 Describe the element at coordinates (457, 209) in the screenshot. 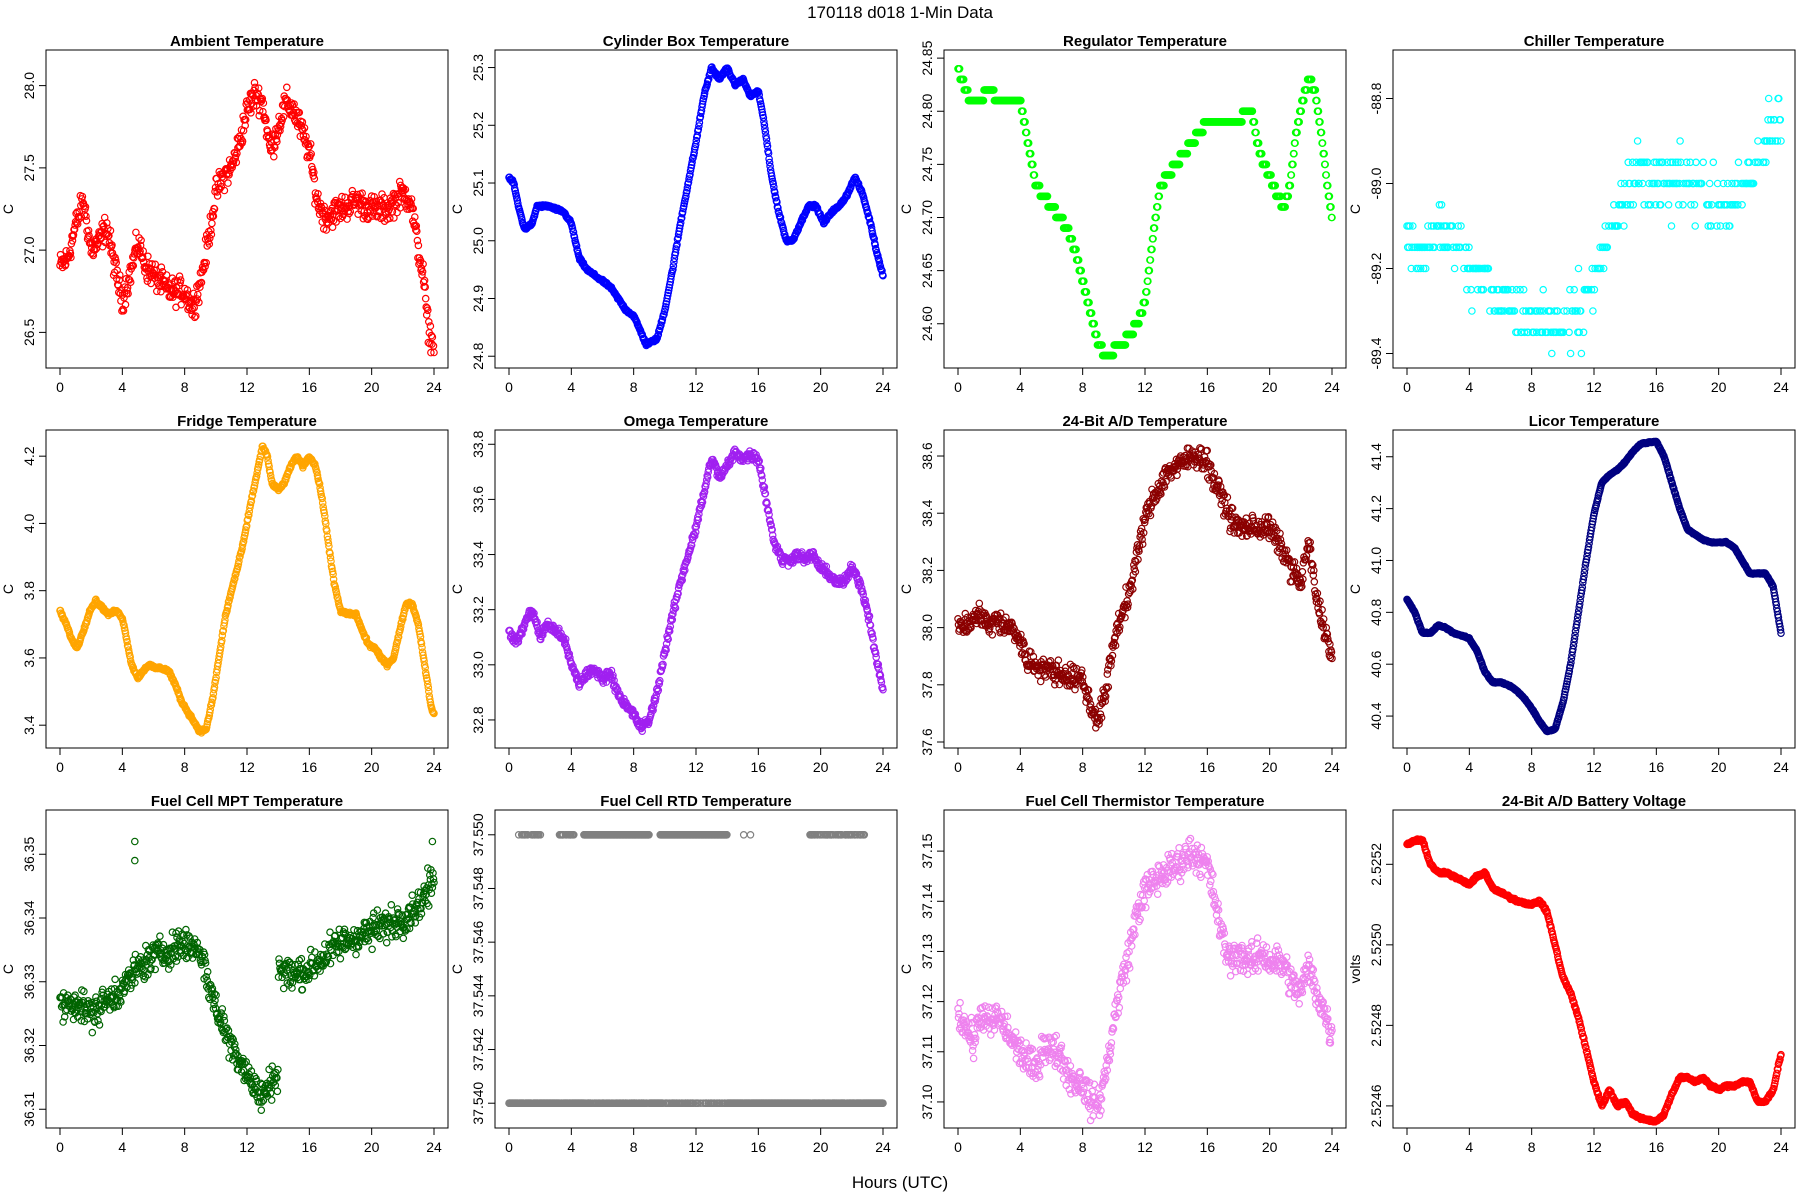

I see `y-axis-label: C` at that location.